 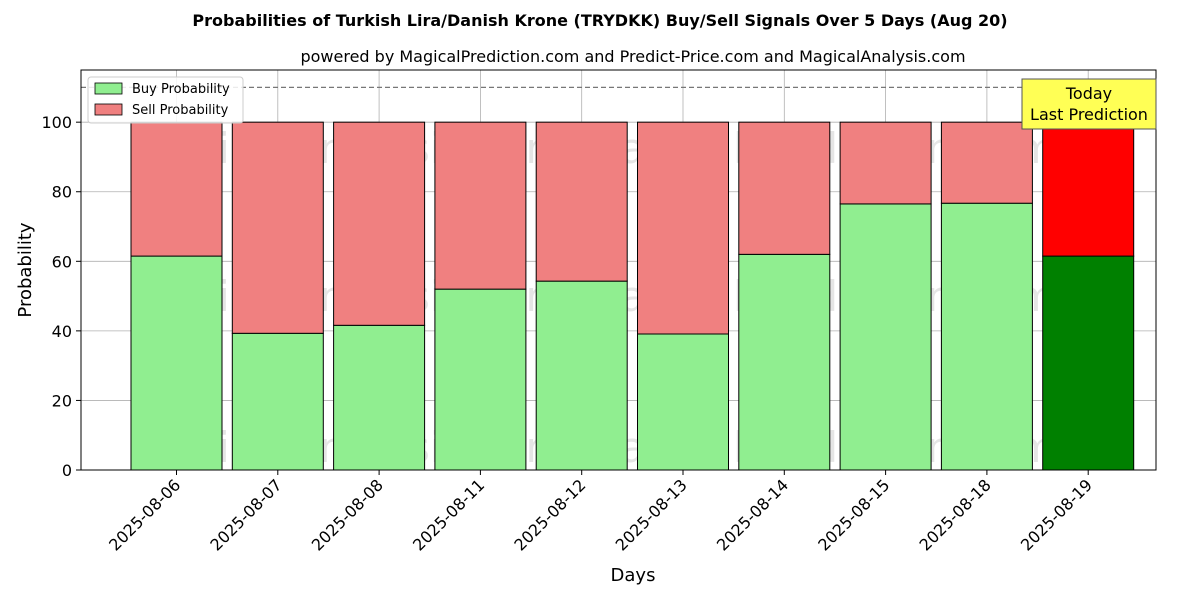 I want to click on x-tick-label: 2025-08-06, so click(x=144, y=514).